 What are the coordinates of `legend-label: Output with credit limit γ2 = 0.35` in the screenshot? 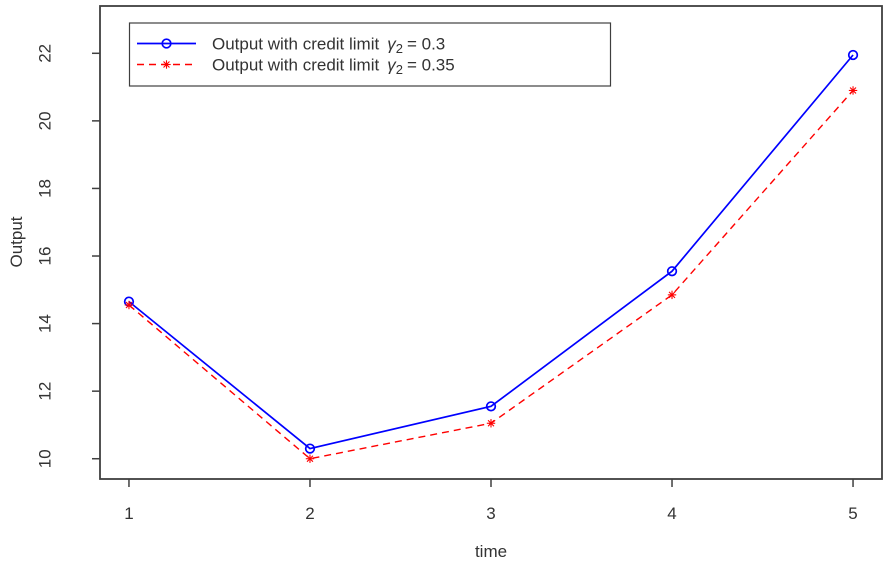 It's located at (333, 66).